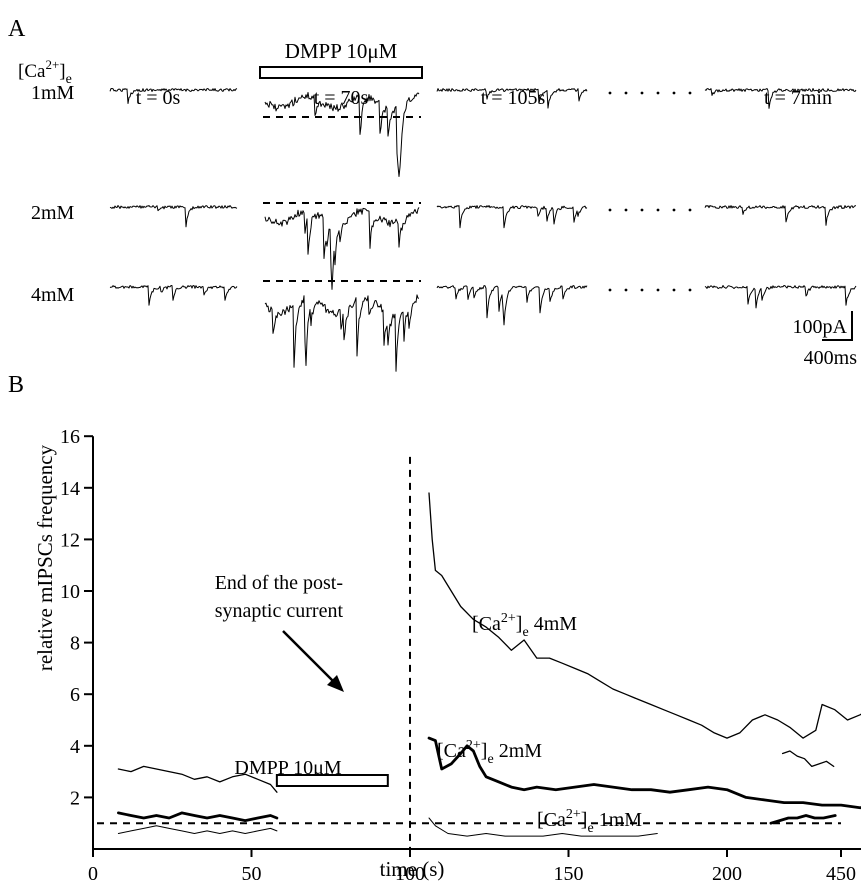  I want to click on time-label-3: t = 7min, so click(798, 98).